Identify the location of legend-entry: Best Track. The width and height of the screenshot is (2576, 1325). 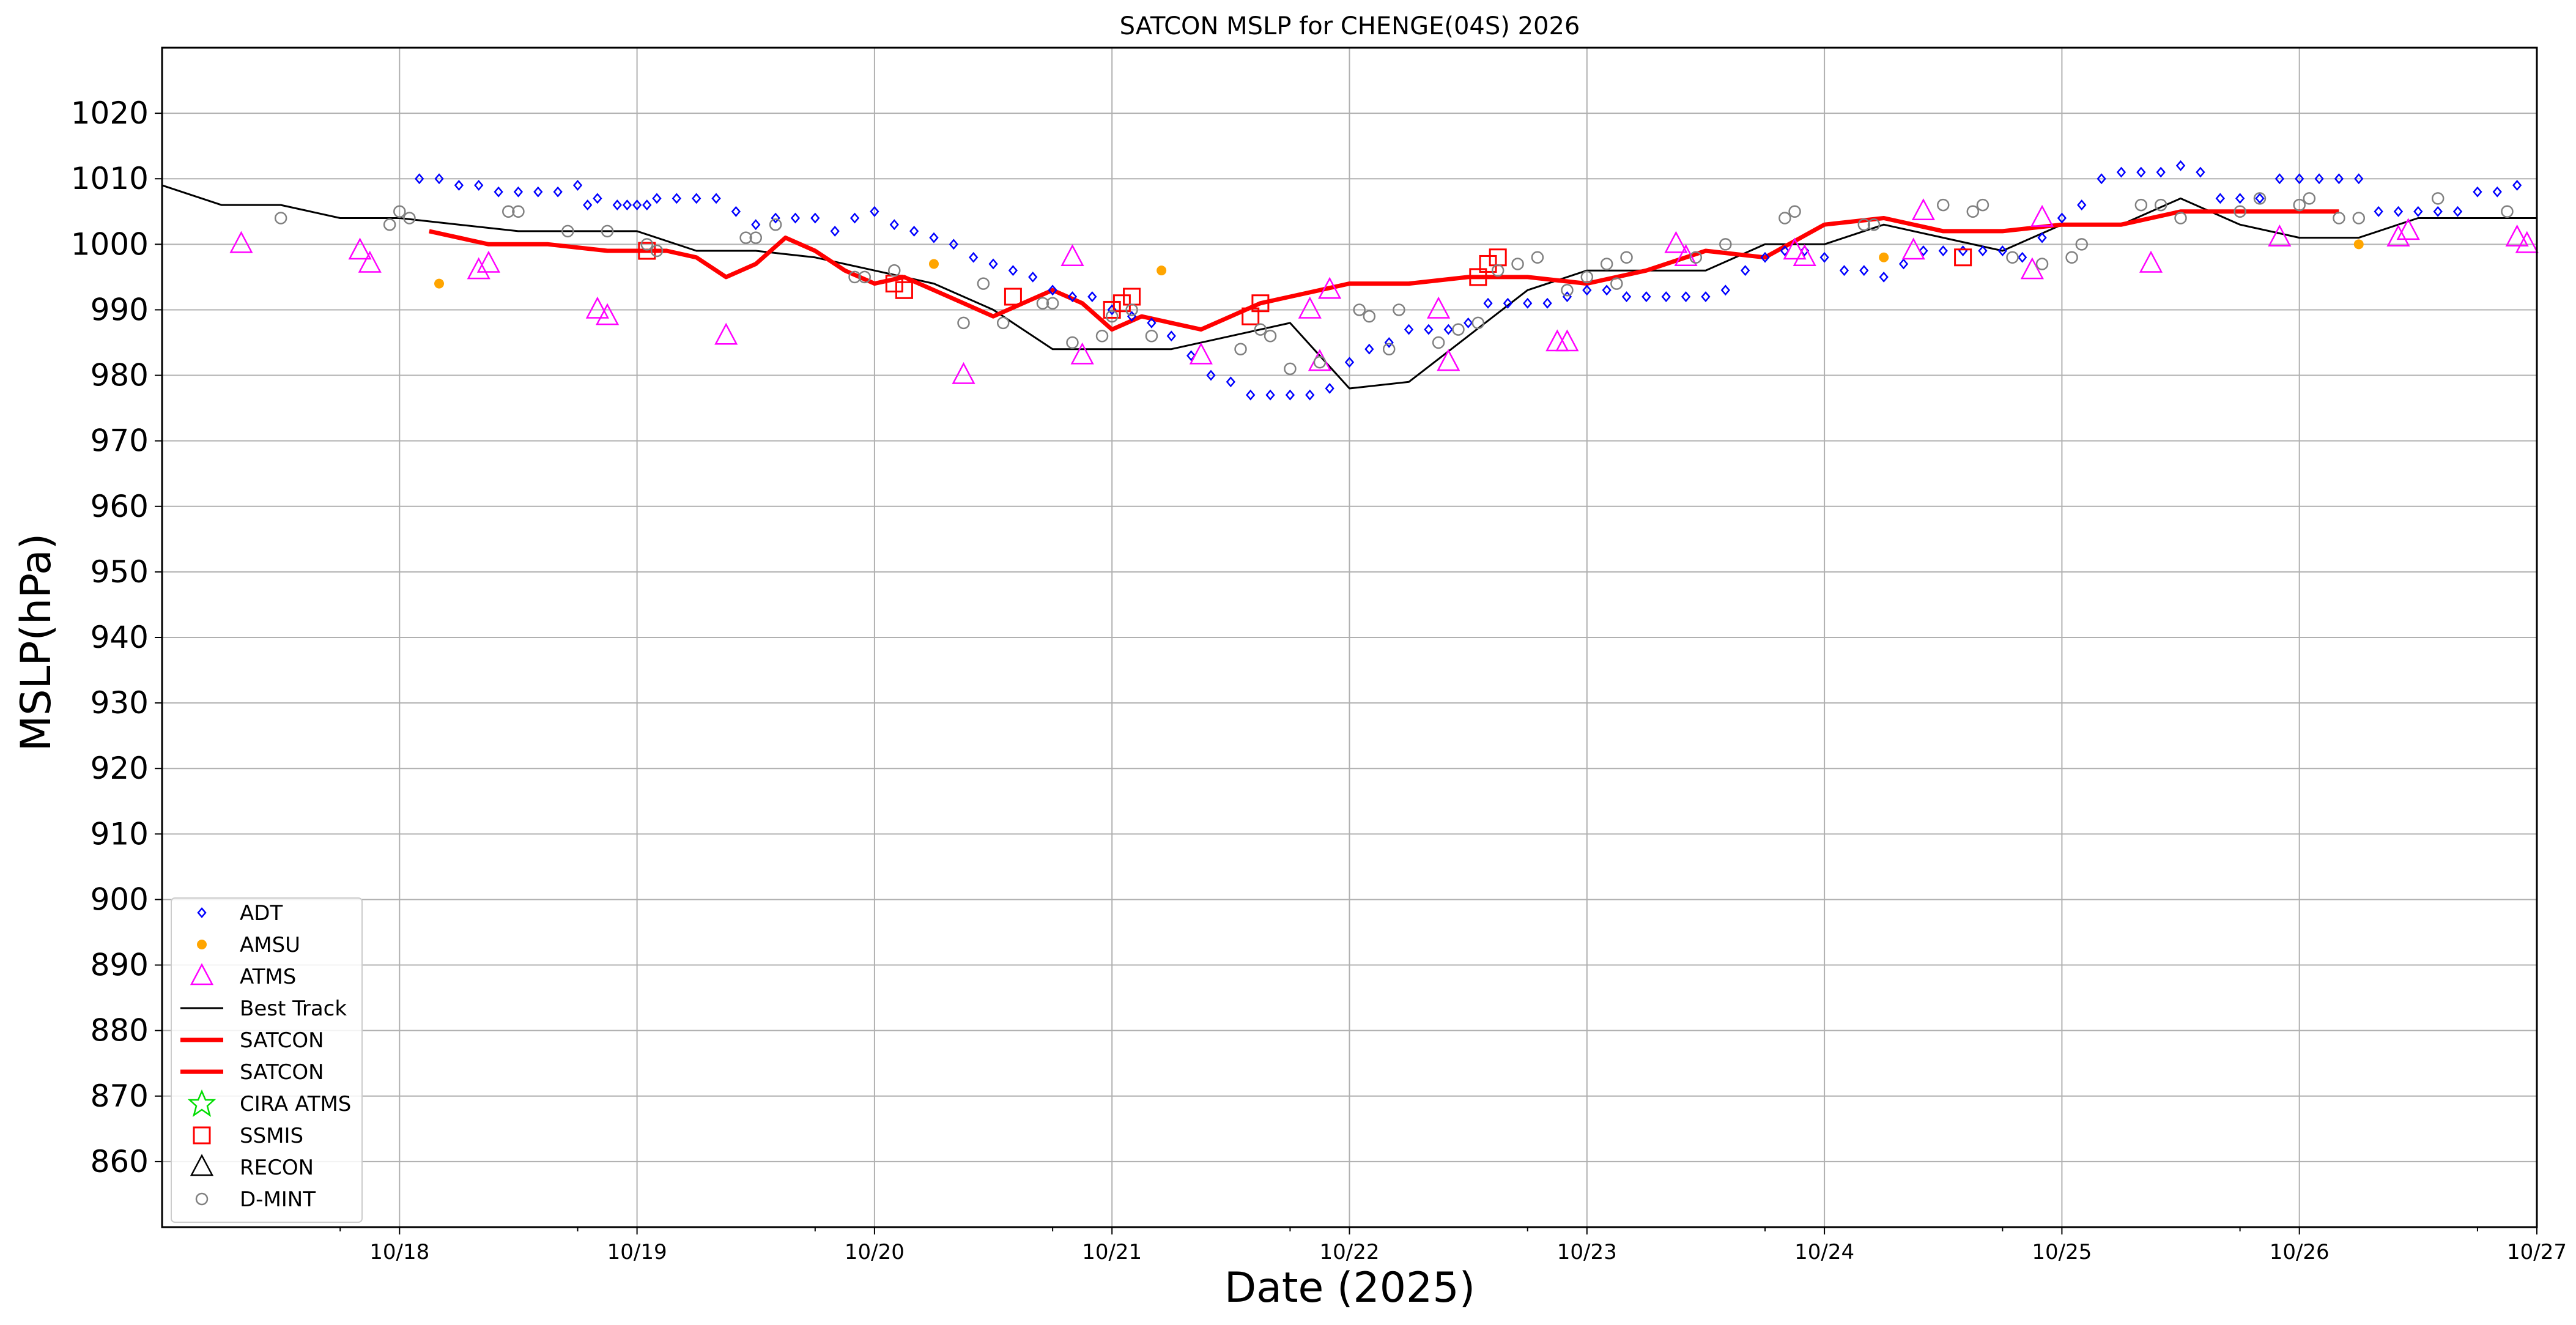
(293, 1009).